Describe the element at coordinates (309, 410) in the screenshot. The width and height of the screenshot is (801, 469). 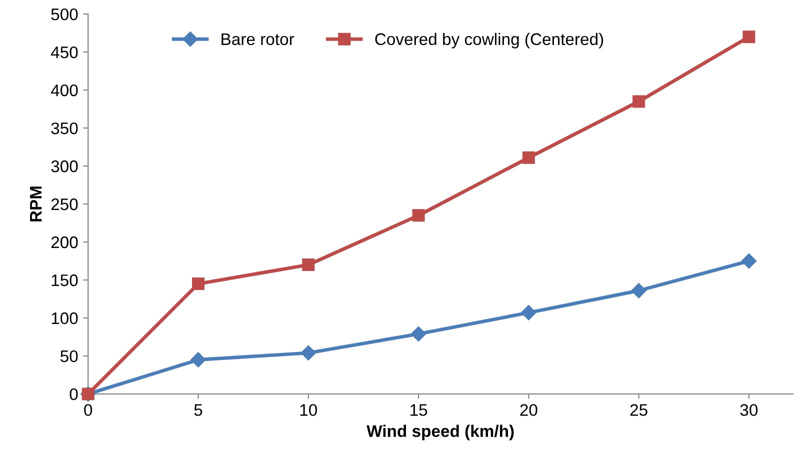
I see `x-tick-label: 10` at that location.